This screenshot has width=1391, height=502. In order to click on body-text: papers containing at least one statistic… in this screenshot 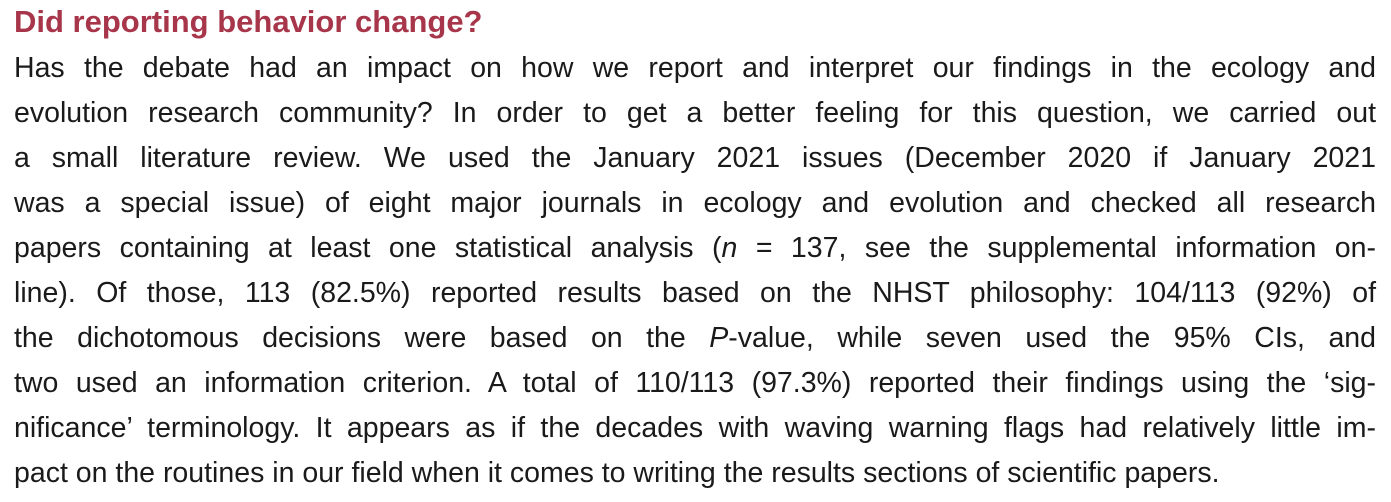, I will do `click(368, 248)`.